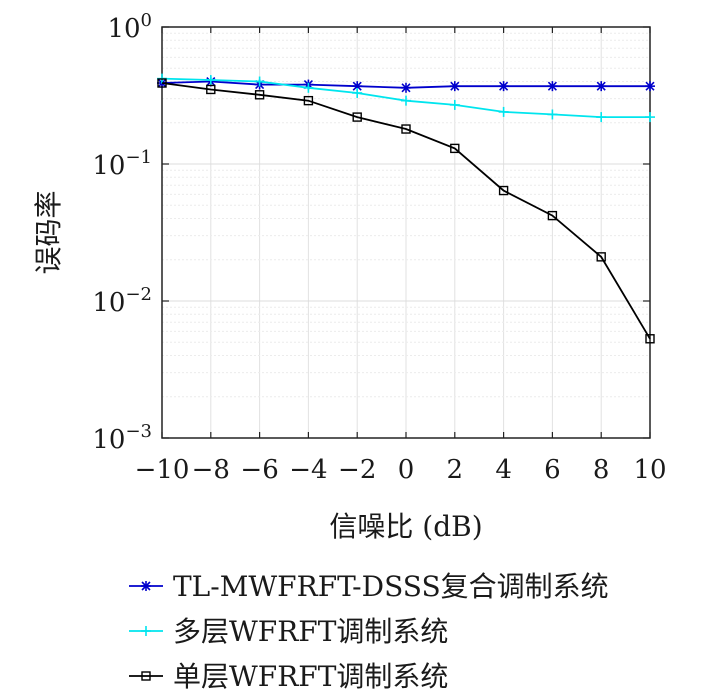  What do you see at coordinates (48, 232) in the screenshot?
I see `y-axis-label: 误码率` at bounding box center [48, 232].